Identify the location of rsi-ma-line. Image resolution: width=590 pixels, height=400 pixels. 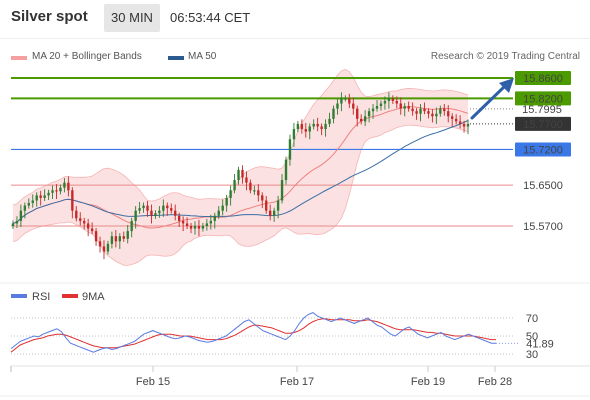
(253, 335).